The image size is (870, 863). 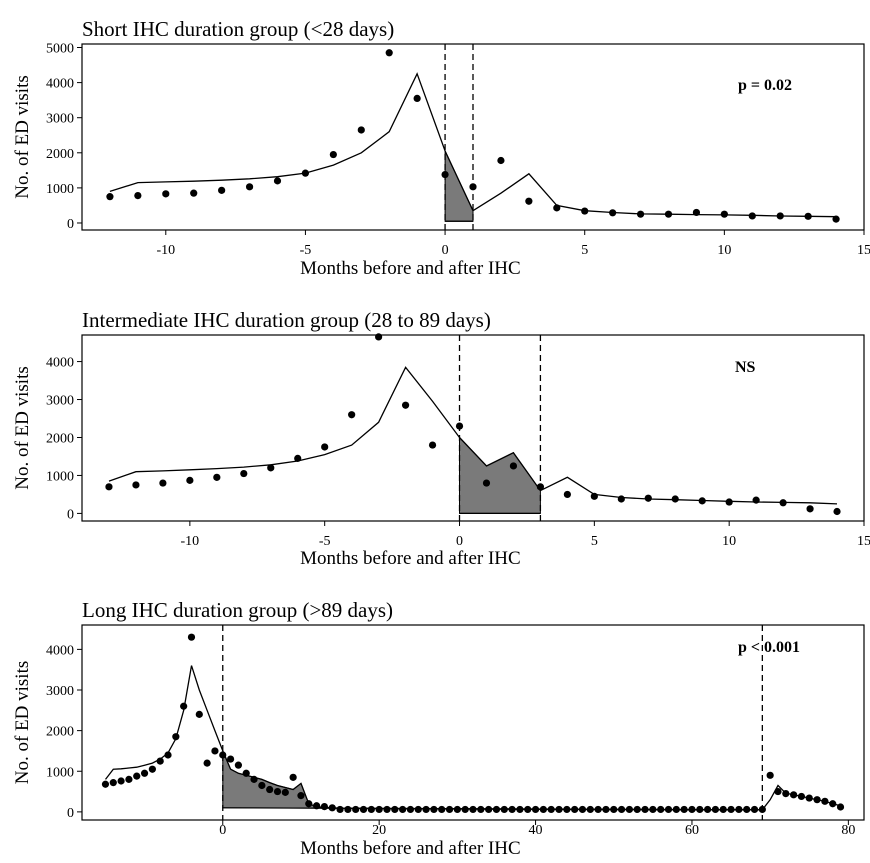 I want to click on x-tick-label: 60, so click(x=692, y=830).